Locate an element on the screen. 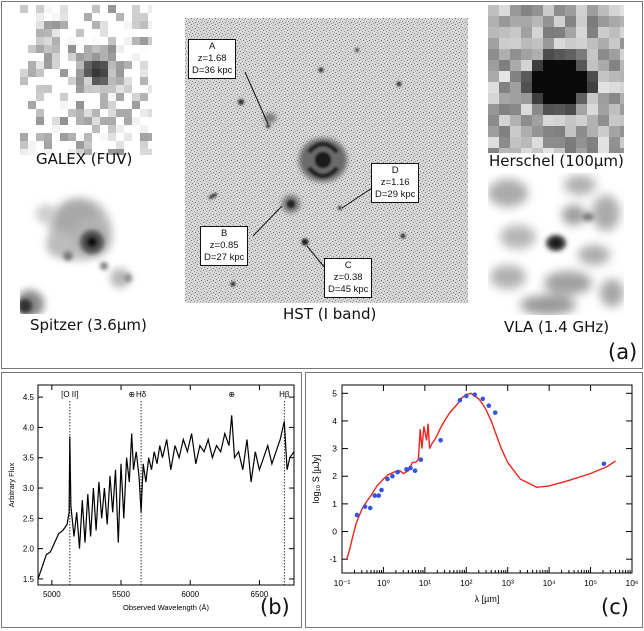 The width and height of the screenshot is (644, 631). spectrum-y-tick-label: 2.5 is located at coordinates (29, 518).